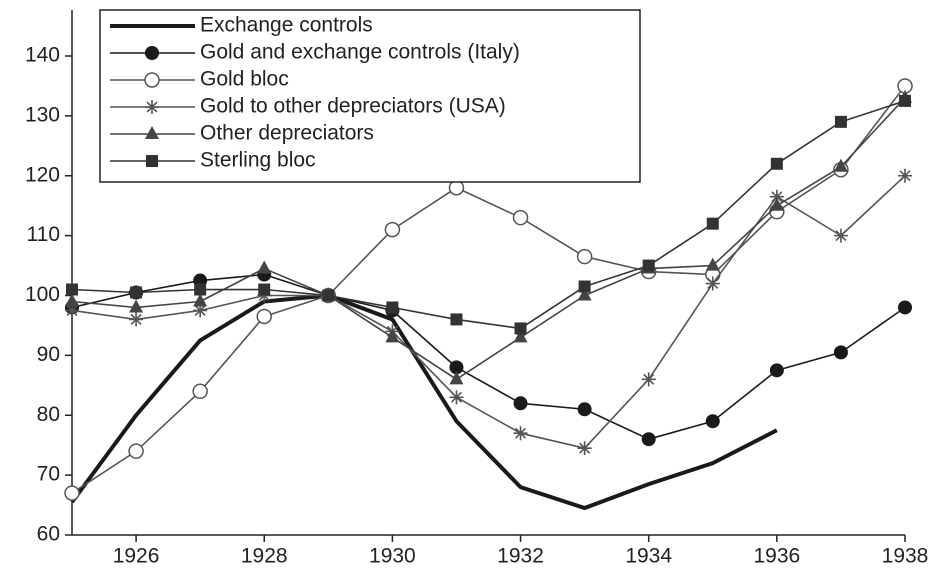 The width and height of the screenshot is (943, 574). I want to click on y-tick-label: 130, so click(42, 114).